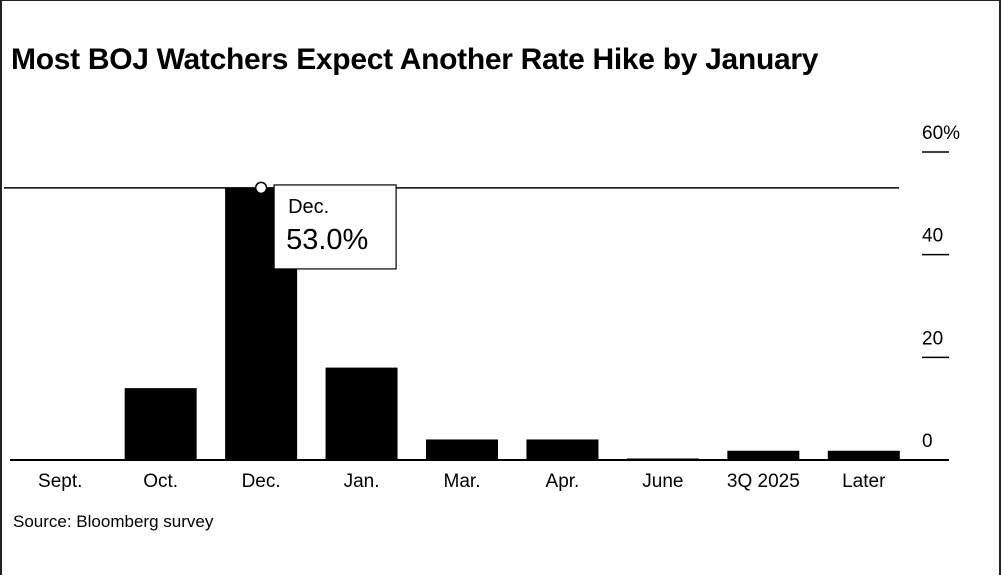  Describe the element at coordinates (327, 240) in the screenshot. I see `tooltip-value: 53.0%` at that location.